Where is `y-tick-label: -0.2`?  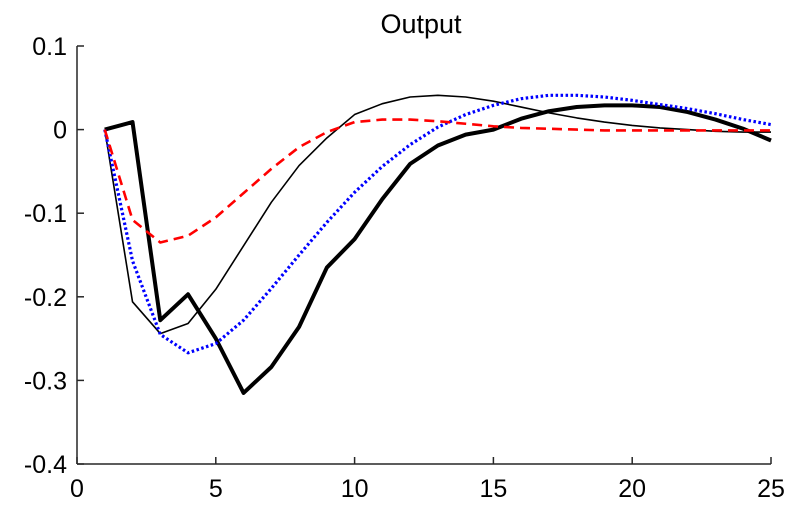
y-tick-label: -0.2 is located at coordinates (45, 298).